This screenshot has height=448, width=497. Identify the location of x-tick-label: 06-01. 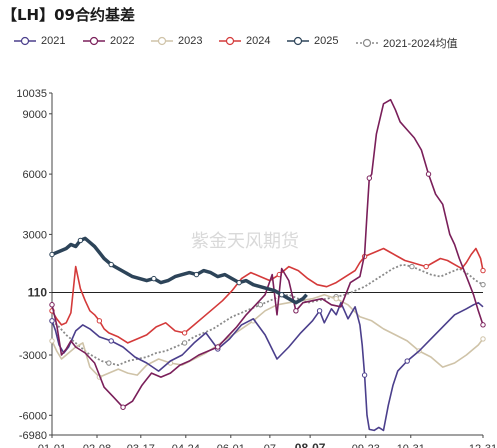
(231, 445).